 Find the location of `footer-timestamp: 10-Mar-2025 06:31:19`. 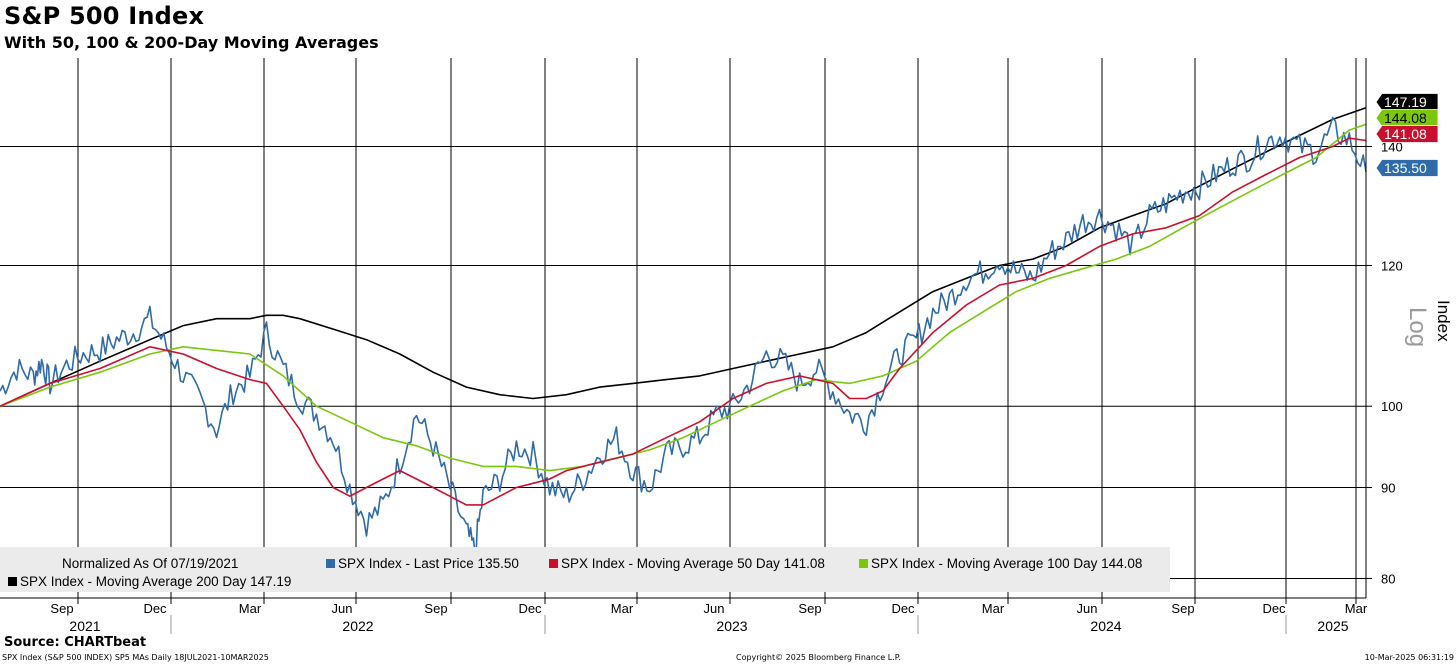

footer-timestamp: 10-Mar-2025 06:31:19 is located at coordinates (1409, 657).